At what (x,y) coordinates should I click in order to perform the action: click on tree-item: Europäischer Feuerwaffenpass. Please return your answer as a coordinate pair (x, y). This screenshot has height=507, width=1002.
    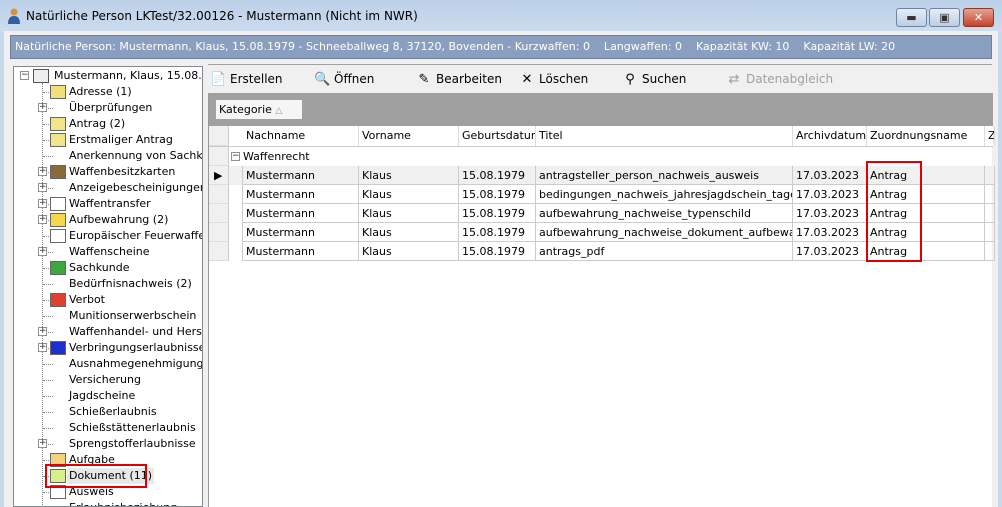
    Looking at the image, I should click on (108, 236).